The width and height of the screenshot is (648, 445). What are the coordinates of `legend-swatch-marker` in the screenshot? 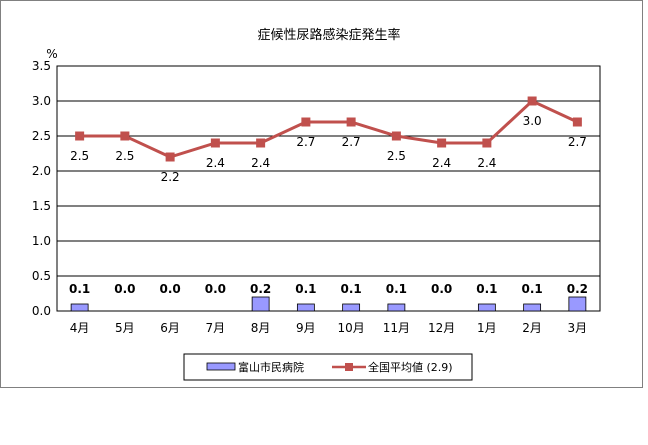 It's located at (349, 367).